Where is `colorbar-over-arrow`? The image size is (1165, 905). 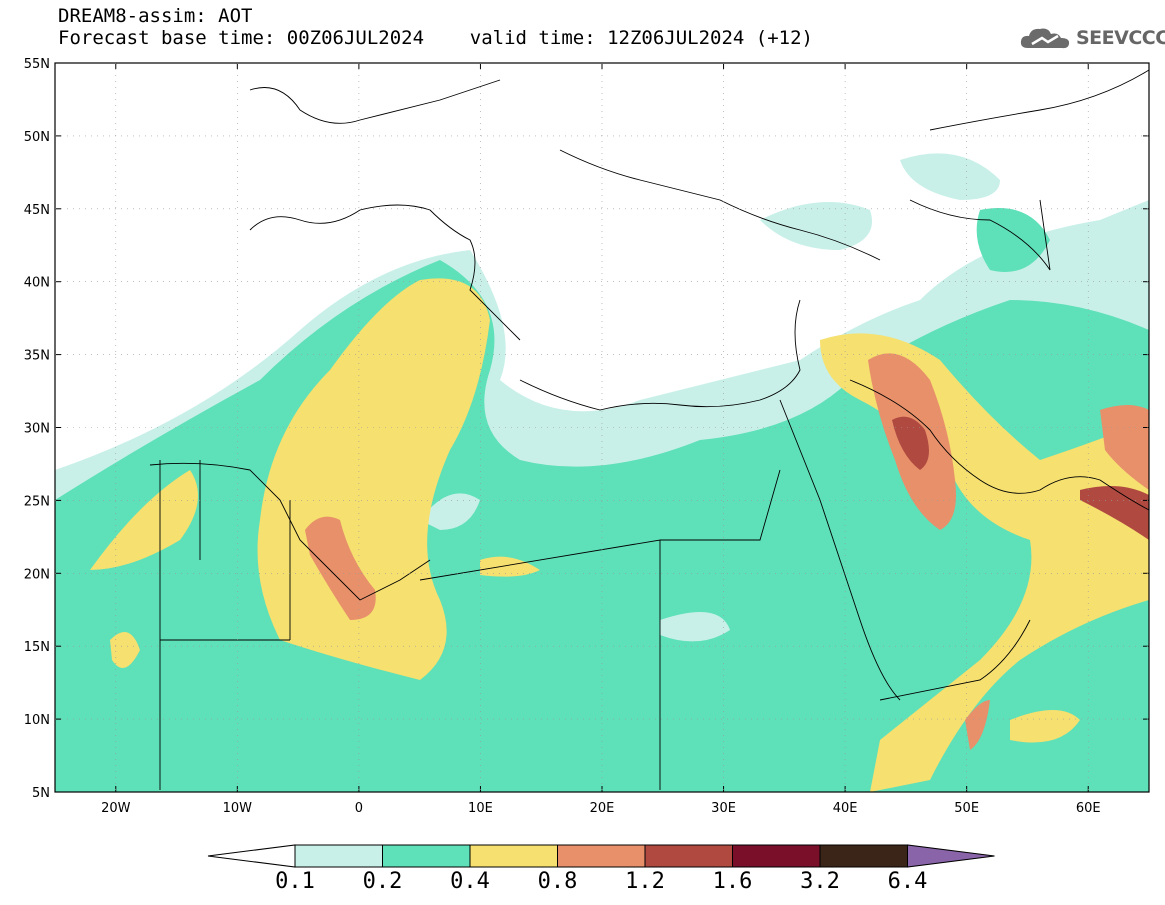
colorbar-over-arrow is located at coordinates (951, 856).